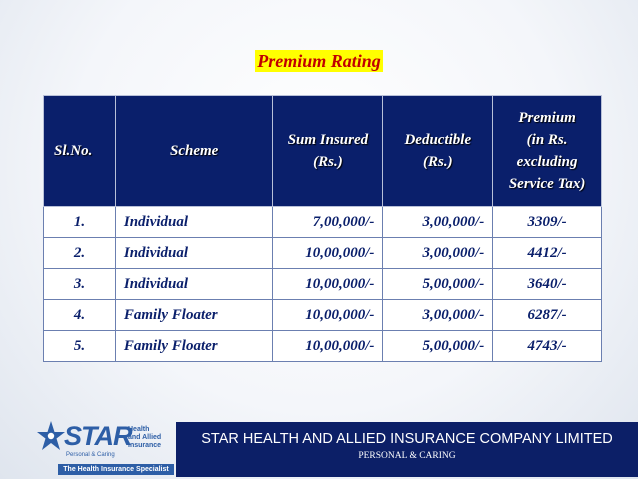 The height and width of the screenshot is (479, 638). I want to click on header-premium-line2: (in Rs., so click(547, 140).